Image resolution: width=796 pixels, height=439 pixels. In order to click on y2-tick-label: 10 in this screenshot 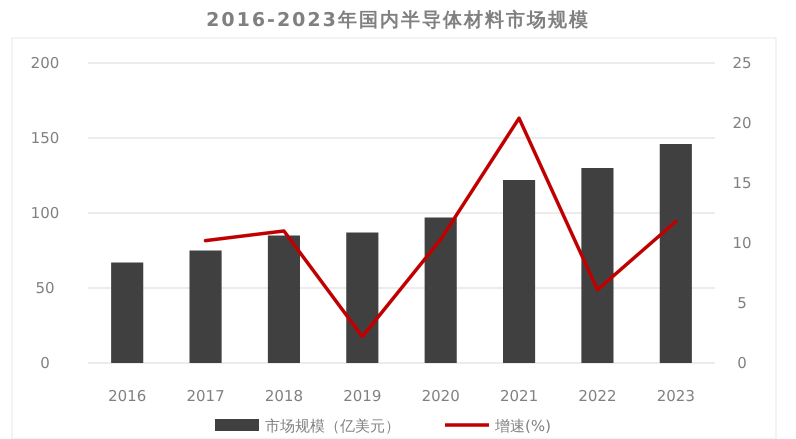, I will do `click(742, 243)`.